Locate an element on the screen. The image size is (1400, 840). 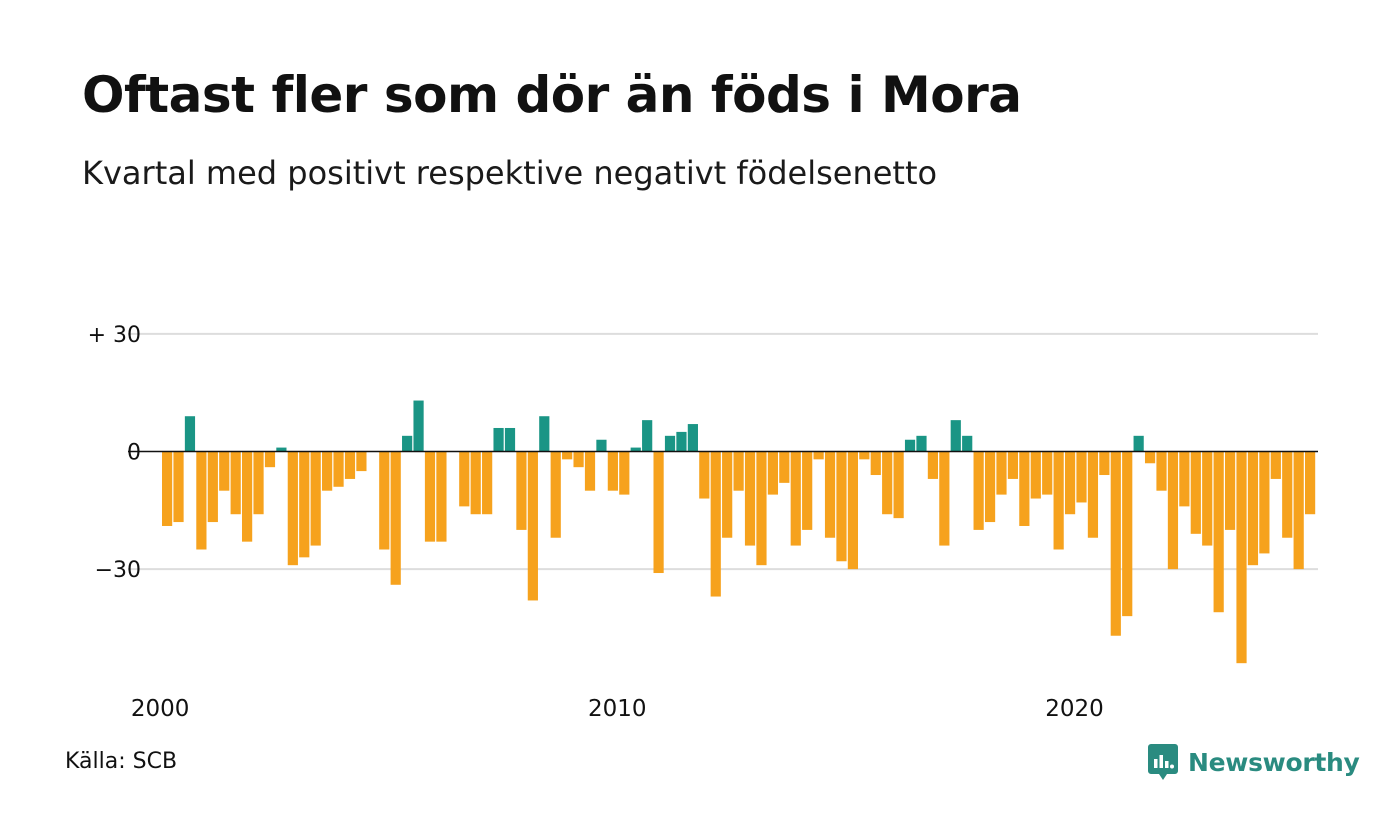
x-tick-label: 2010 is located at coordinates (617, 709).